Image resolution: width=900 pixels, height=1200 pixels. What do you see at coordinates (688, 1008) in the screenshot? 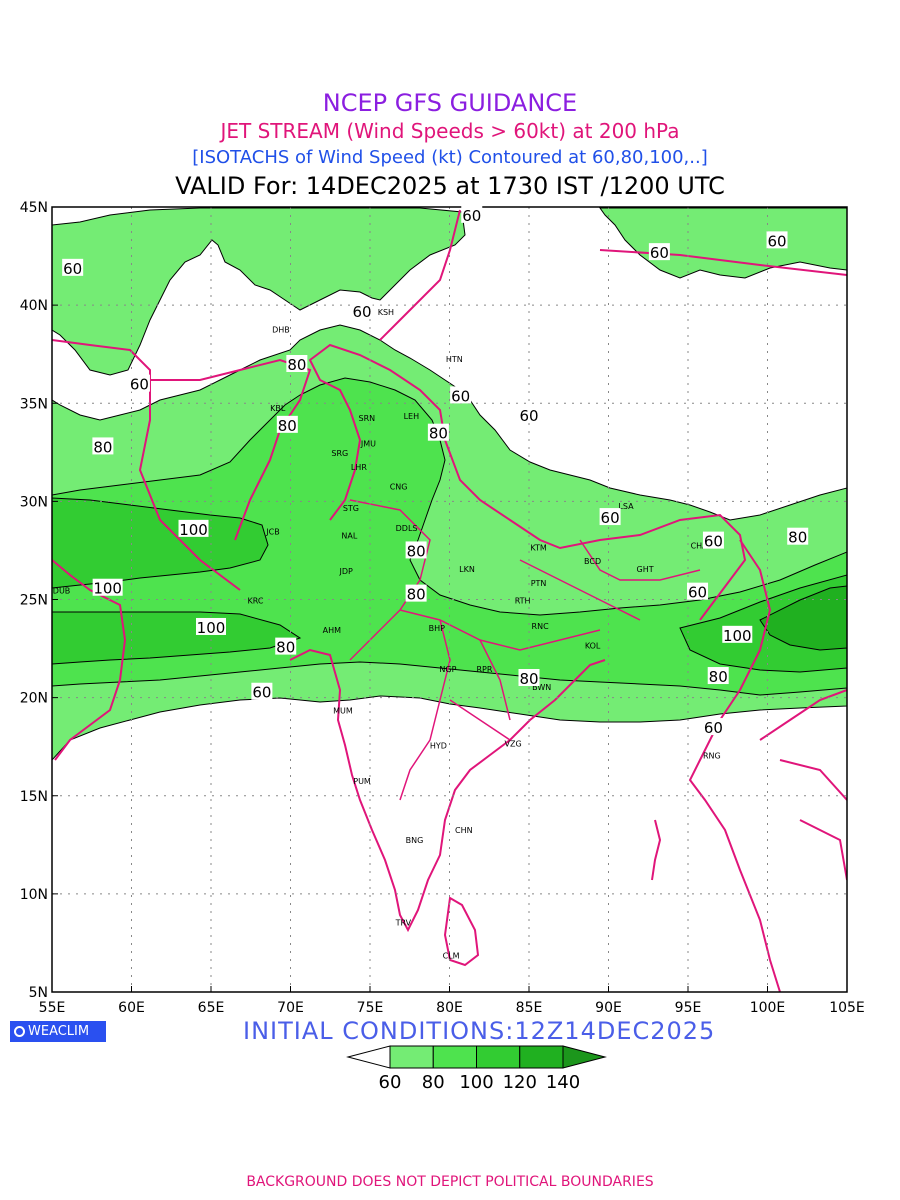
I see `lon-label: 95E` at bounding box center [688, 1008].